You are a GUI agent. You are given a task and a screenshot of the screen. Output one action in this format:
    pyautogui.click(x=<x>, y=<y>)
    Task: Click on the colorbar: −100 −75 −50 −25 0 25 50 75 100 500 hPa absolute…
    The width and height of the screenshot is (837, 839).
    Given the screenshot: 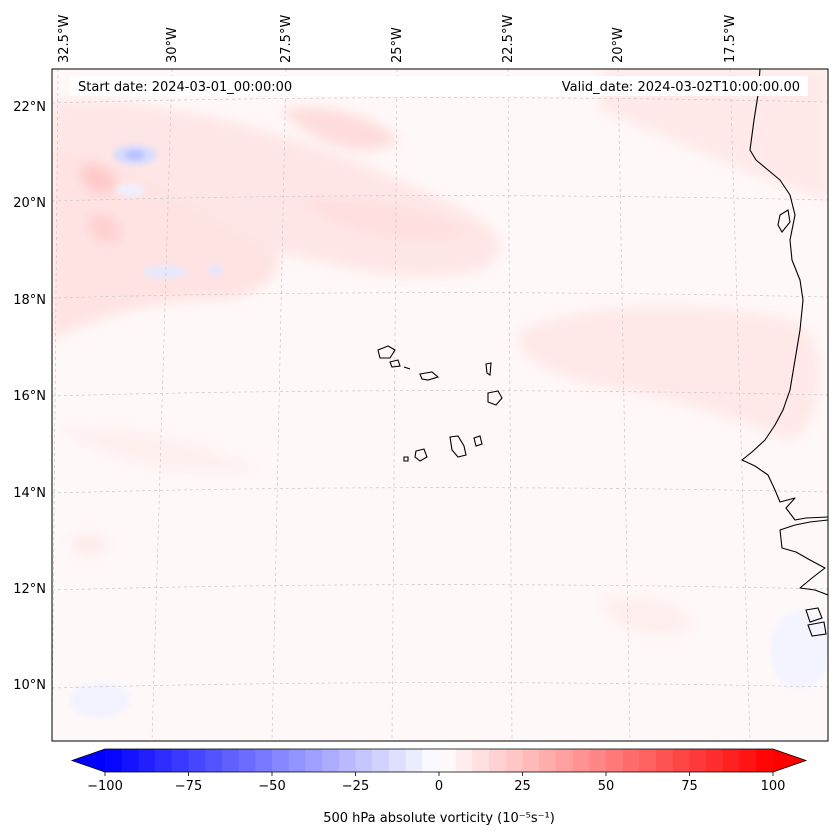 What is the action you would take?
    pyautogui.click(x=439, y=787)
    